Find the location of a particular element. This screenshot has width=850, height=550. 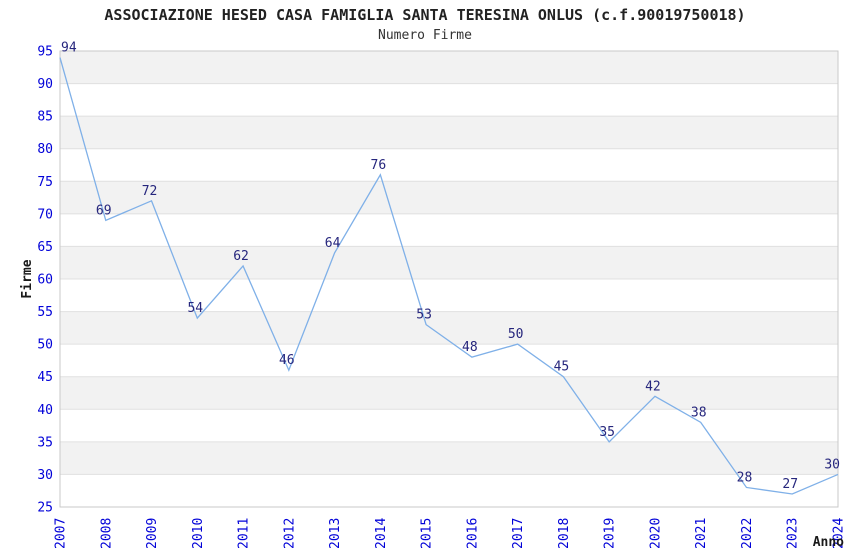

y-tick-label: 40 is located at coordinates (45, 410).